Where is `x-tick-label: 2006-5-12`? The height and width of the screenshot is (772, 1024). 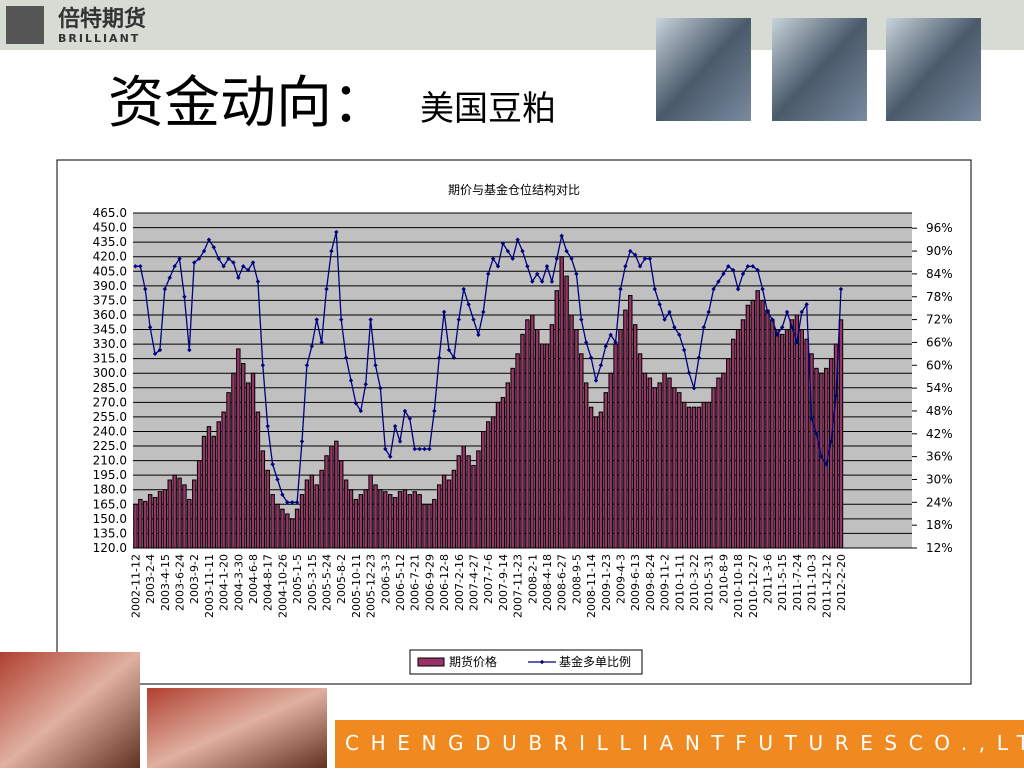
x-tick-label: 2006-5-12 is located at coordinates (400, 582).